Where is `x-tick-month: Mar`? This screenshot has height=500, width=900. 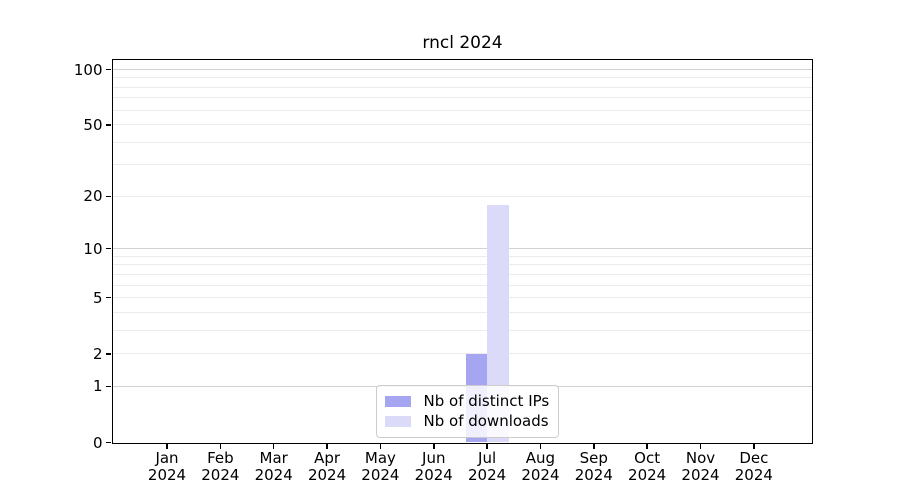 x-tick-month: Mar is located at coordinates (273, 457).